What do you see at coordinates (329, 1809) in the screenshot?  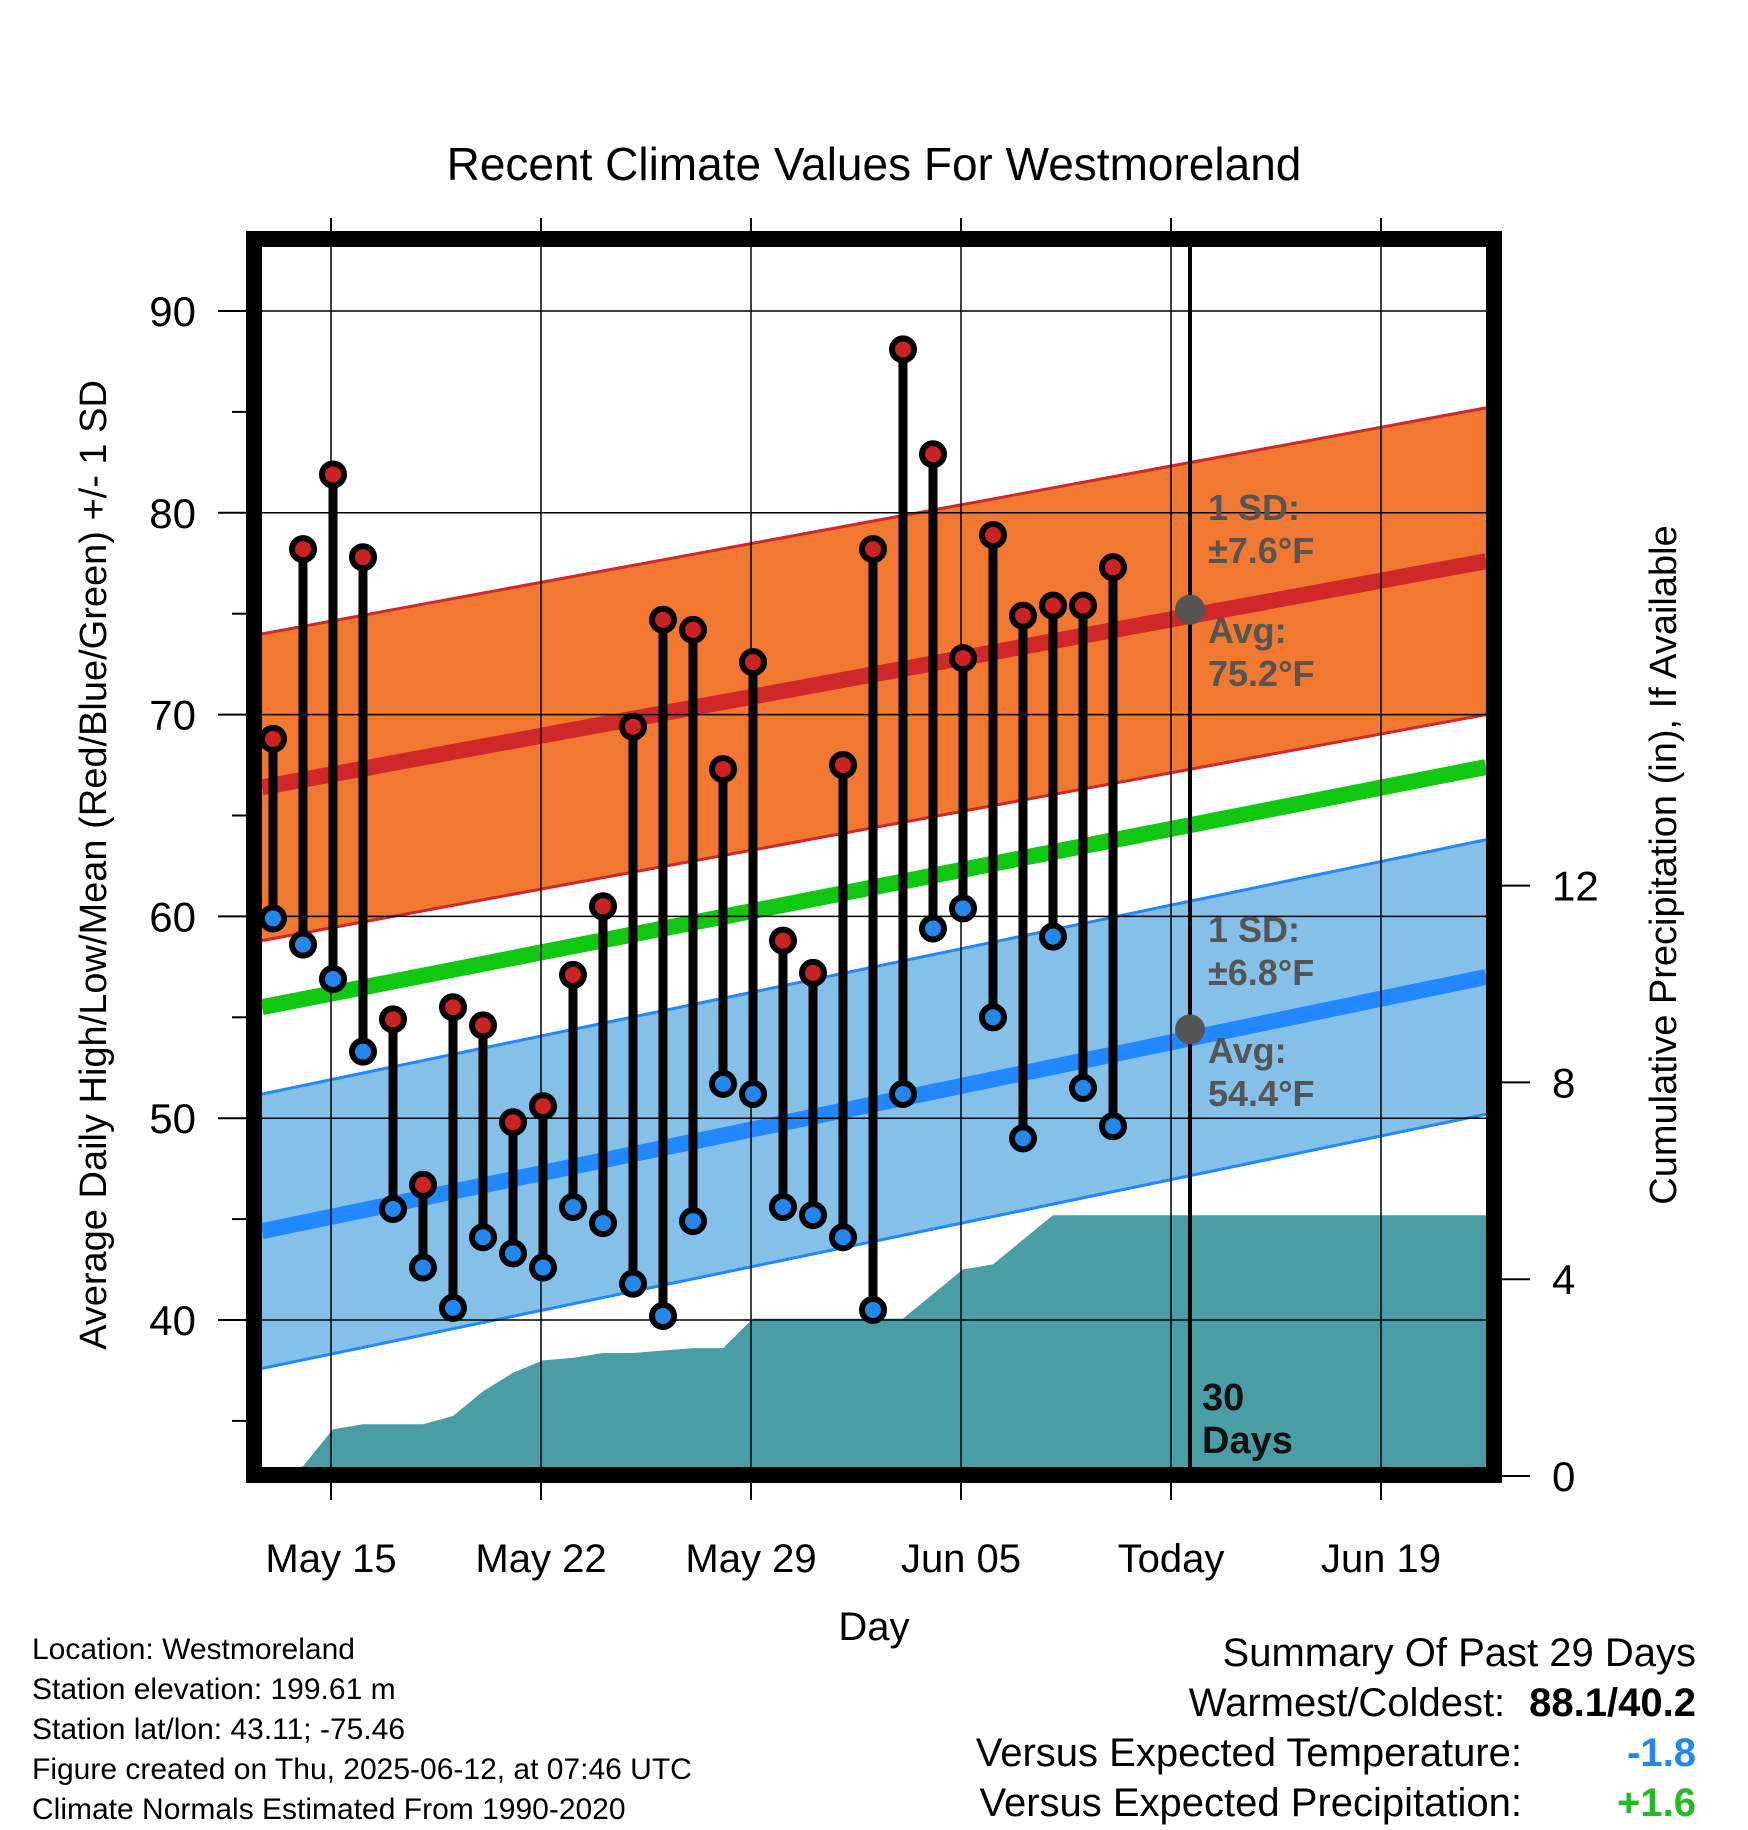 I see `normals-text: Climate Normals Estimated From 1990-2020` at bounding box center [329, 1809].